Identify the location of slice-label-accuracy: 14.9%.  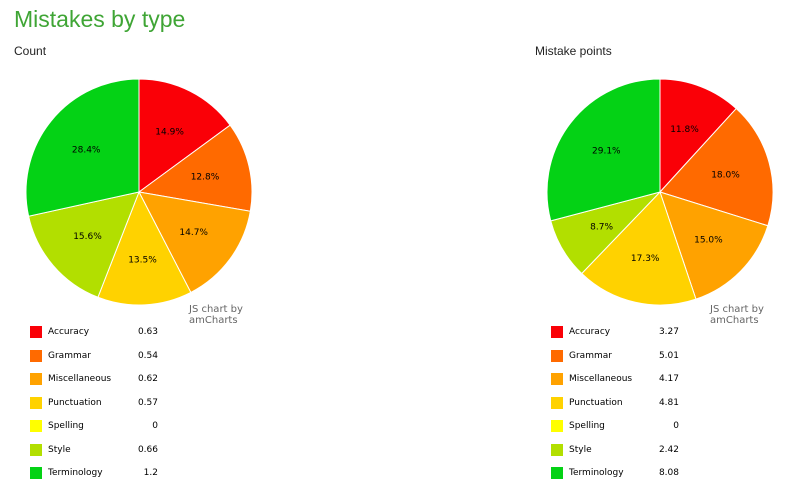
(169, 133).